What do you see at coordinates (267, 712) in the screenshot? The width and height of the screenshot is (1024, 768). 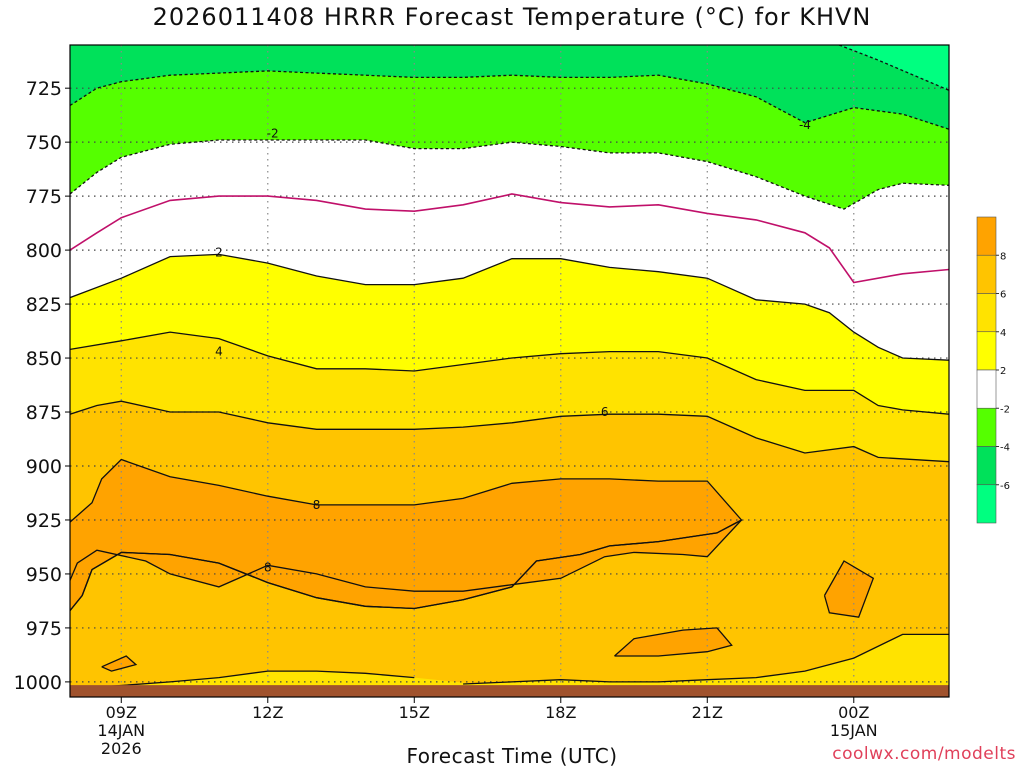 I see `x-tick-label: 12Z` at bounding box center [267, 712].